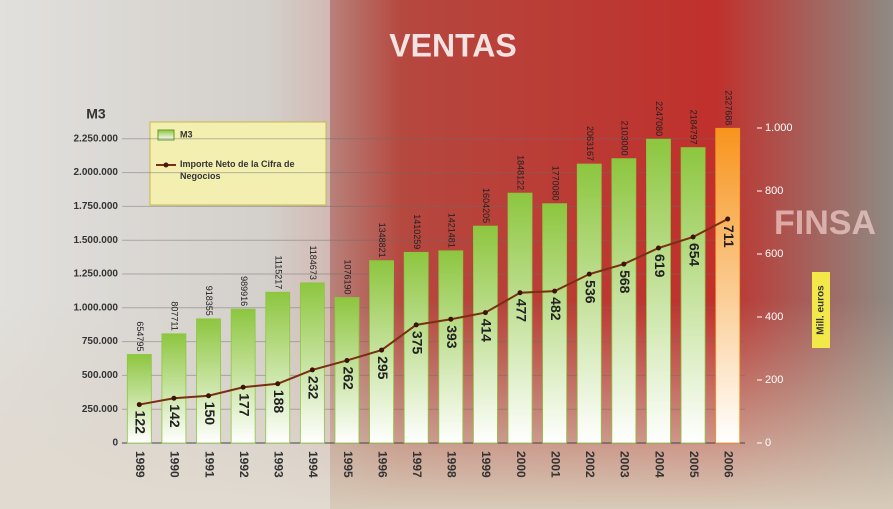  What do you see at coordinates (452, 45) in the screenshot?
I see `chart-title: VENTAS` at bounding box center [452, 45].